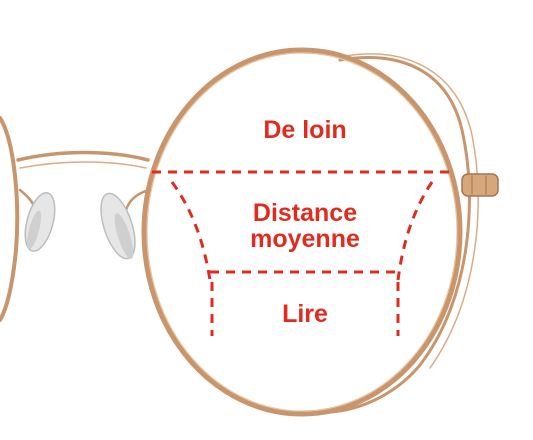 The image size is (533, 440). What do you see at coordinates (305, 314) in the screenshot?
I see `near-zone-label: Lire` at bounding box center [305, 314].